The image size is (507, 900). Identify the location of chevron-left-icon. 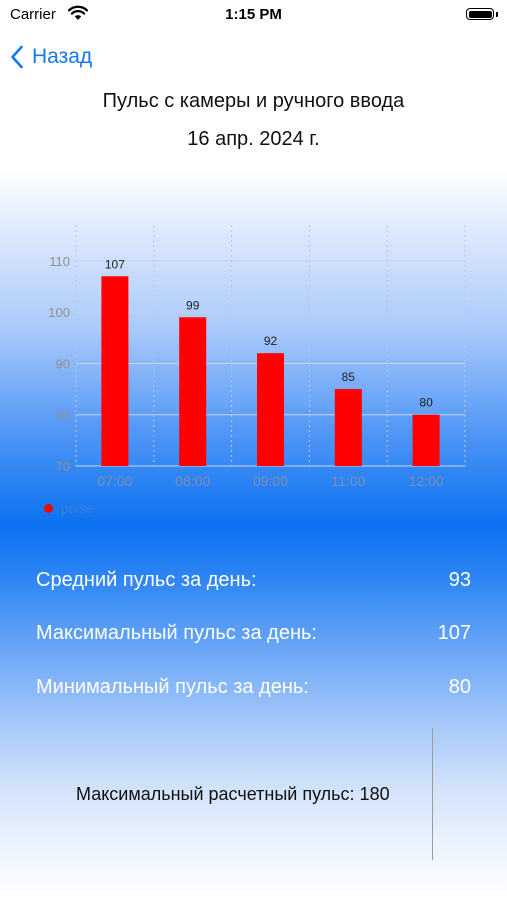
(17, 57).